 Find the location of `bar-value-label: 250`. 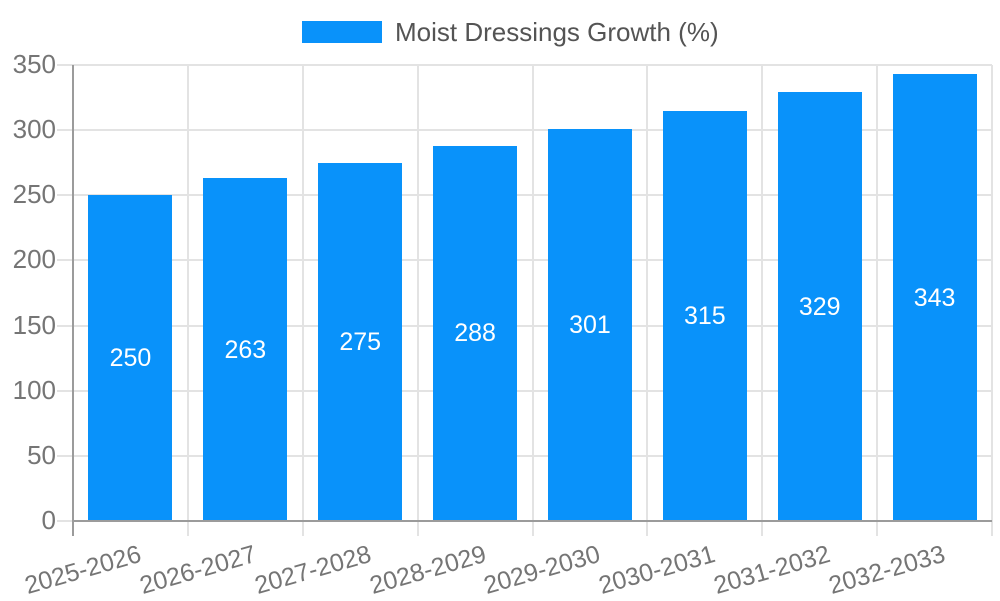

bar-value-label: 250 is located at coordinates (130, 358).